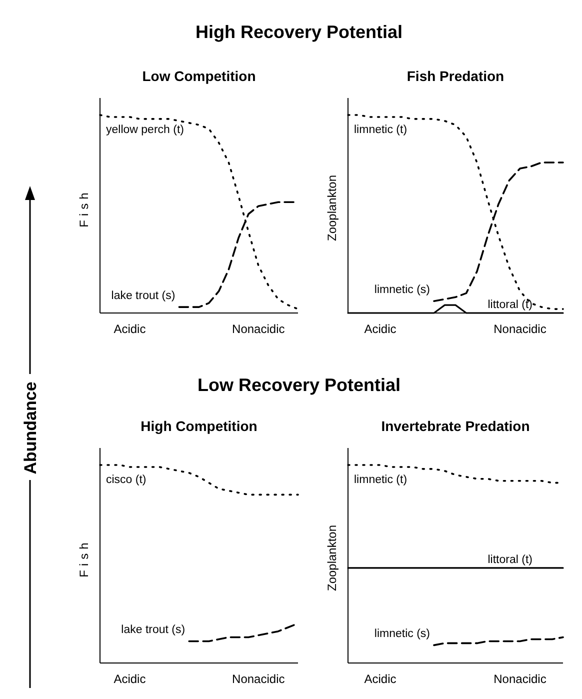 The image size is (582, 699). Describe the element at coordinates (199, 426) in the screenshot. I see `chart-title: High Competition` at that location.